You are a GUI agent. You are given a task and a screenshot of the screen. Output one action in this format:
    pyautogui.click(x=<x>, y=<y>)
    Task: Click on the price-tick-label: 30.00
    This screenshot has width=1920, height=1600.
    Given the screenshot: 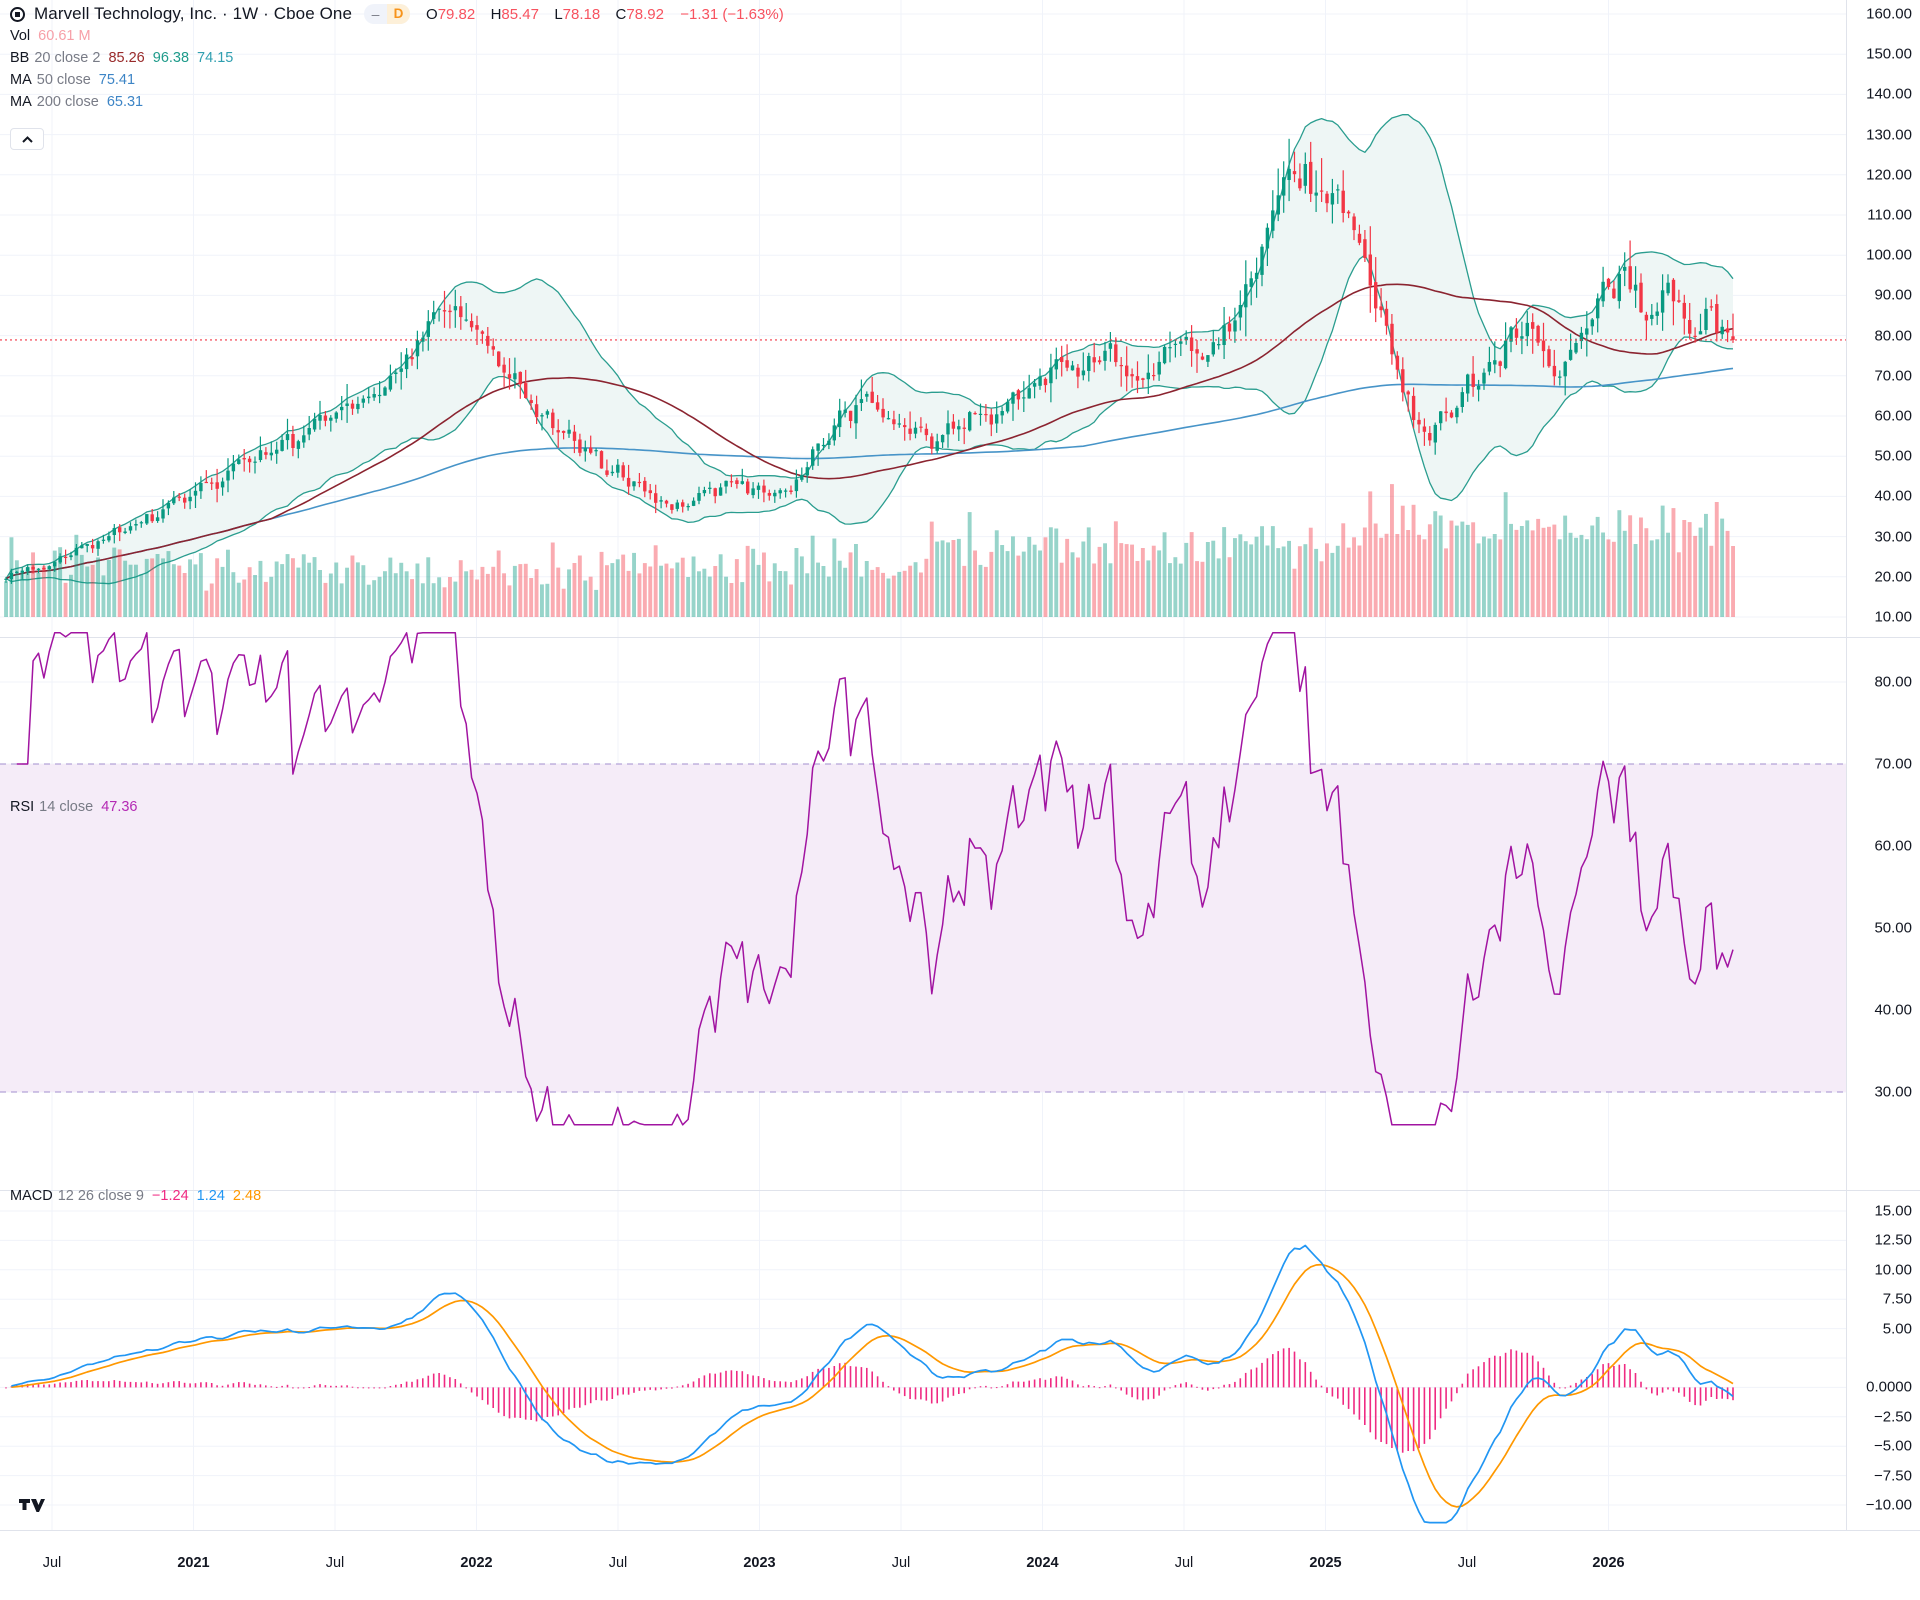 What is the action you would take?
    pyautogui.click(x=1893, y=537)
    